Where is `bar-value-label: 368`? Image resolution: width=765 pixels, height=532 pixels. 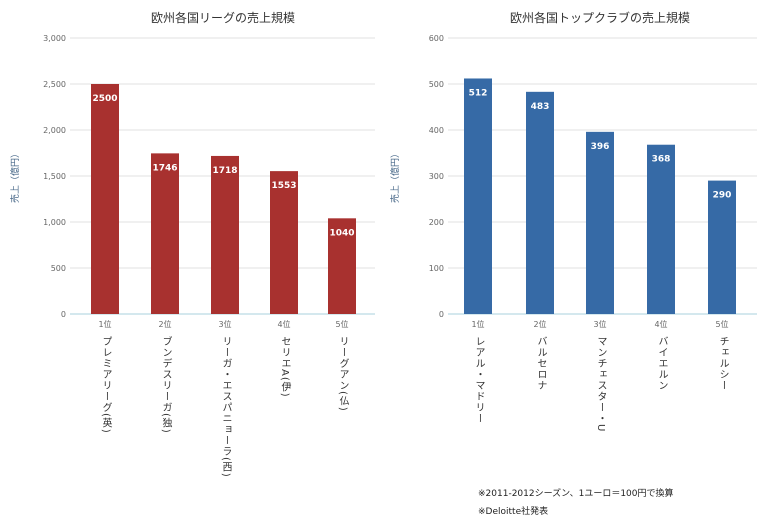 bar-value-label: 368 is located at coordinates (661, 160).